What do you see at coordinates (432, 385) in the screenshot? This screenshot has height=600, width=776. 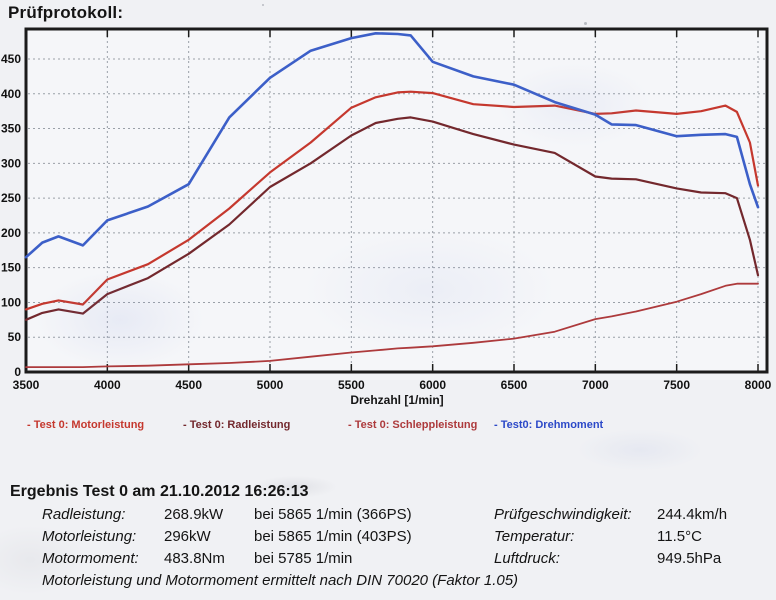 I see `x-tick-label: 6000` at bounding box center [432, 385].